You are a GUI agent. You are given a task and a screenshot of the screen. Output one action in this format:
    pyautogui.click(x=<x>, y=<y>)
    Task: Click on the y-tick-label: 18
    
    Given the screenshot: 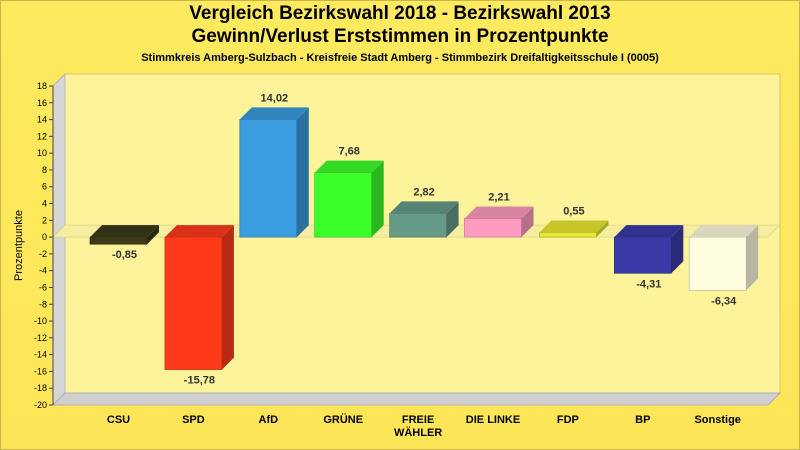 What is the action you would take?
    pyautogui.click(x=42, y=86)
    